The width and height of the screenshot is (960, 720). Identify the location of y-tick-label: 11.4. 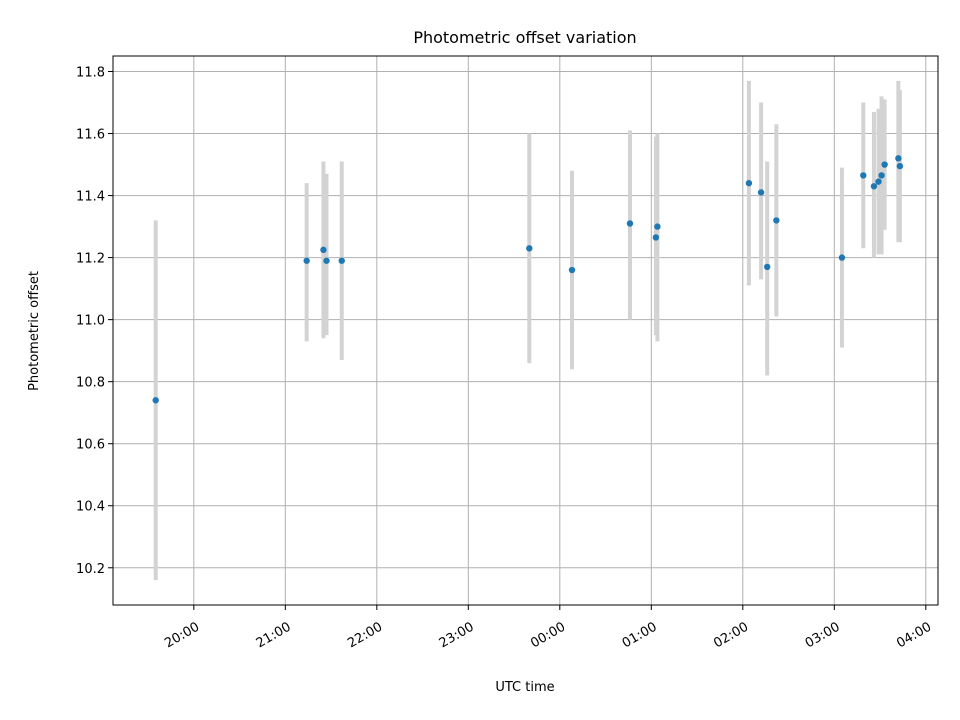
(90, 197).